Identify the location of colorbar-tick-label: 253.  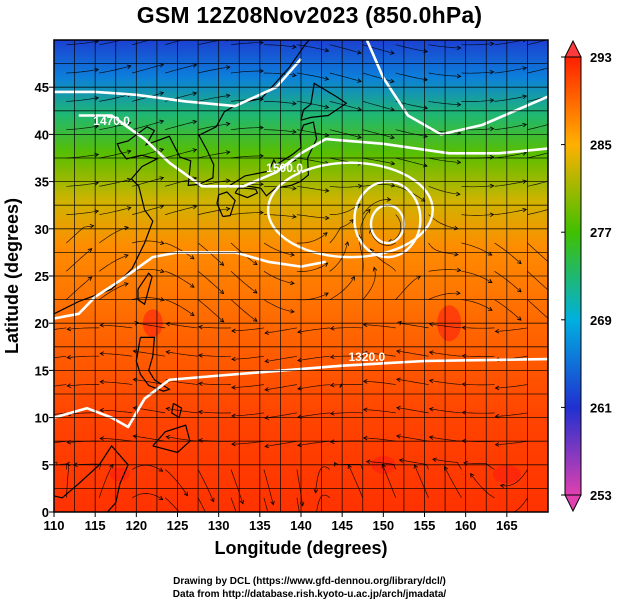
(601, 495).